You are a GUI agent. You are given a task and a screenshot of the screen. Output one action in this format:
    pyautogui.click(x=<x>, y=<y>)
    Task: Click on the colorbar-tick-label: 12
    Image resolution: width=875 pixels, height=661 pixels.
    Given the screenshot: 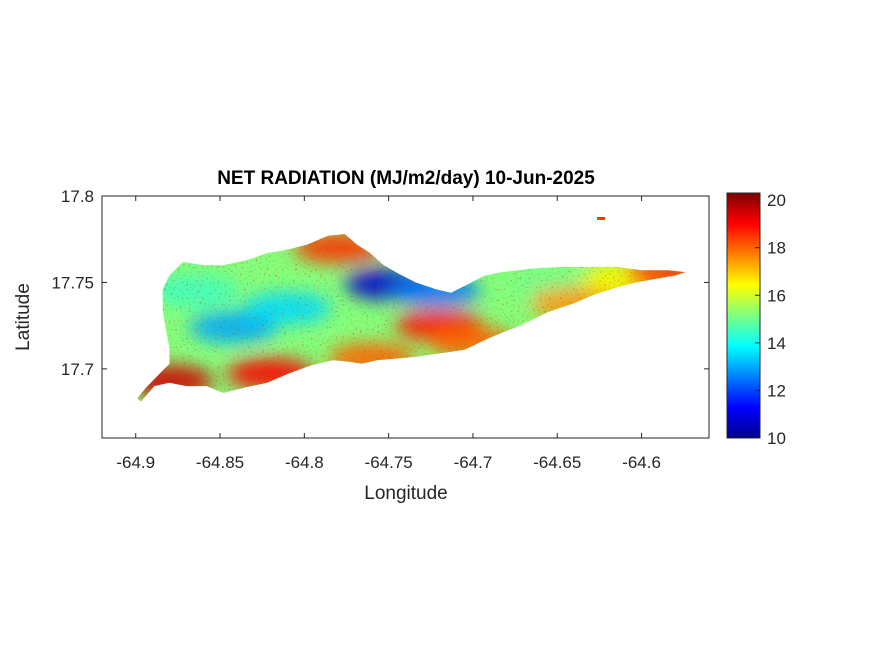 What is the action you would take?
    pyautogui.click(x=776, y=390)
    